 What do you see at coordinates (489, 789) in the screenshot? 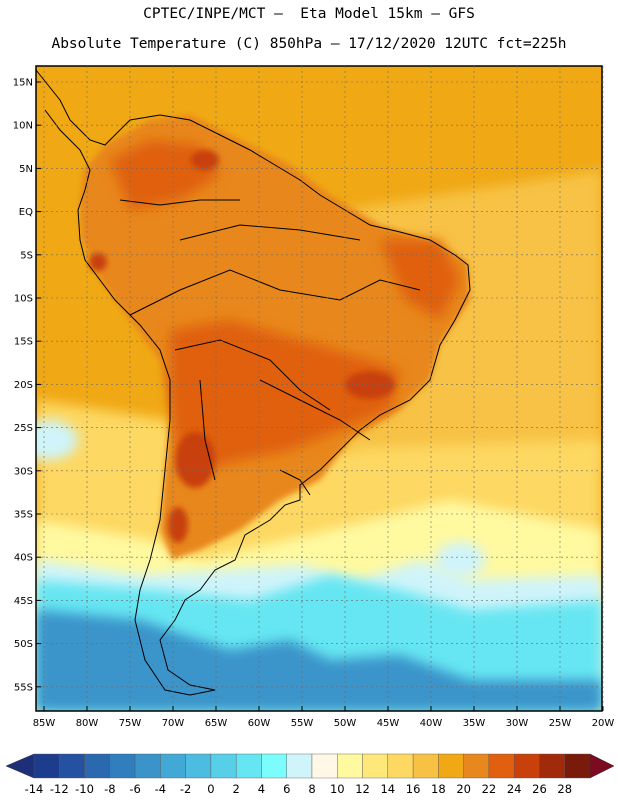
I see `colorbar-label: 22` at bounding box center [489, 789].